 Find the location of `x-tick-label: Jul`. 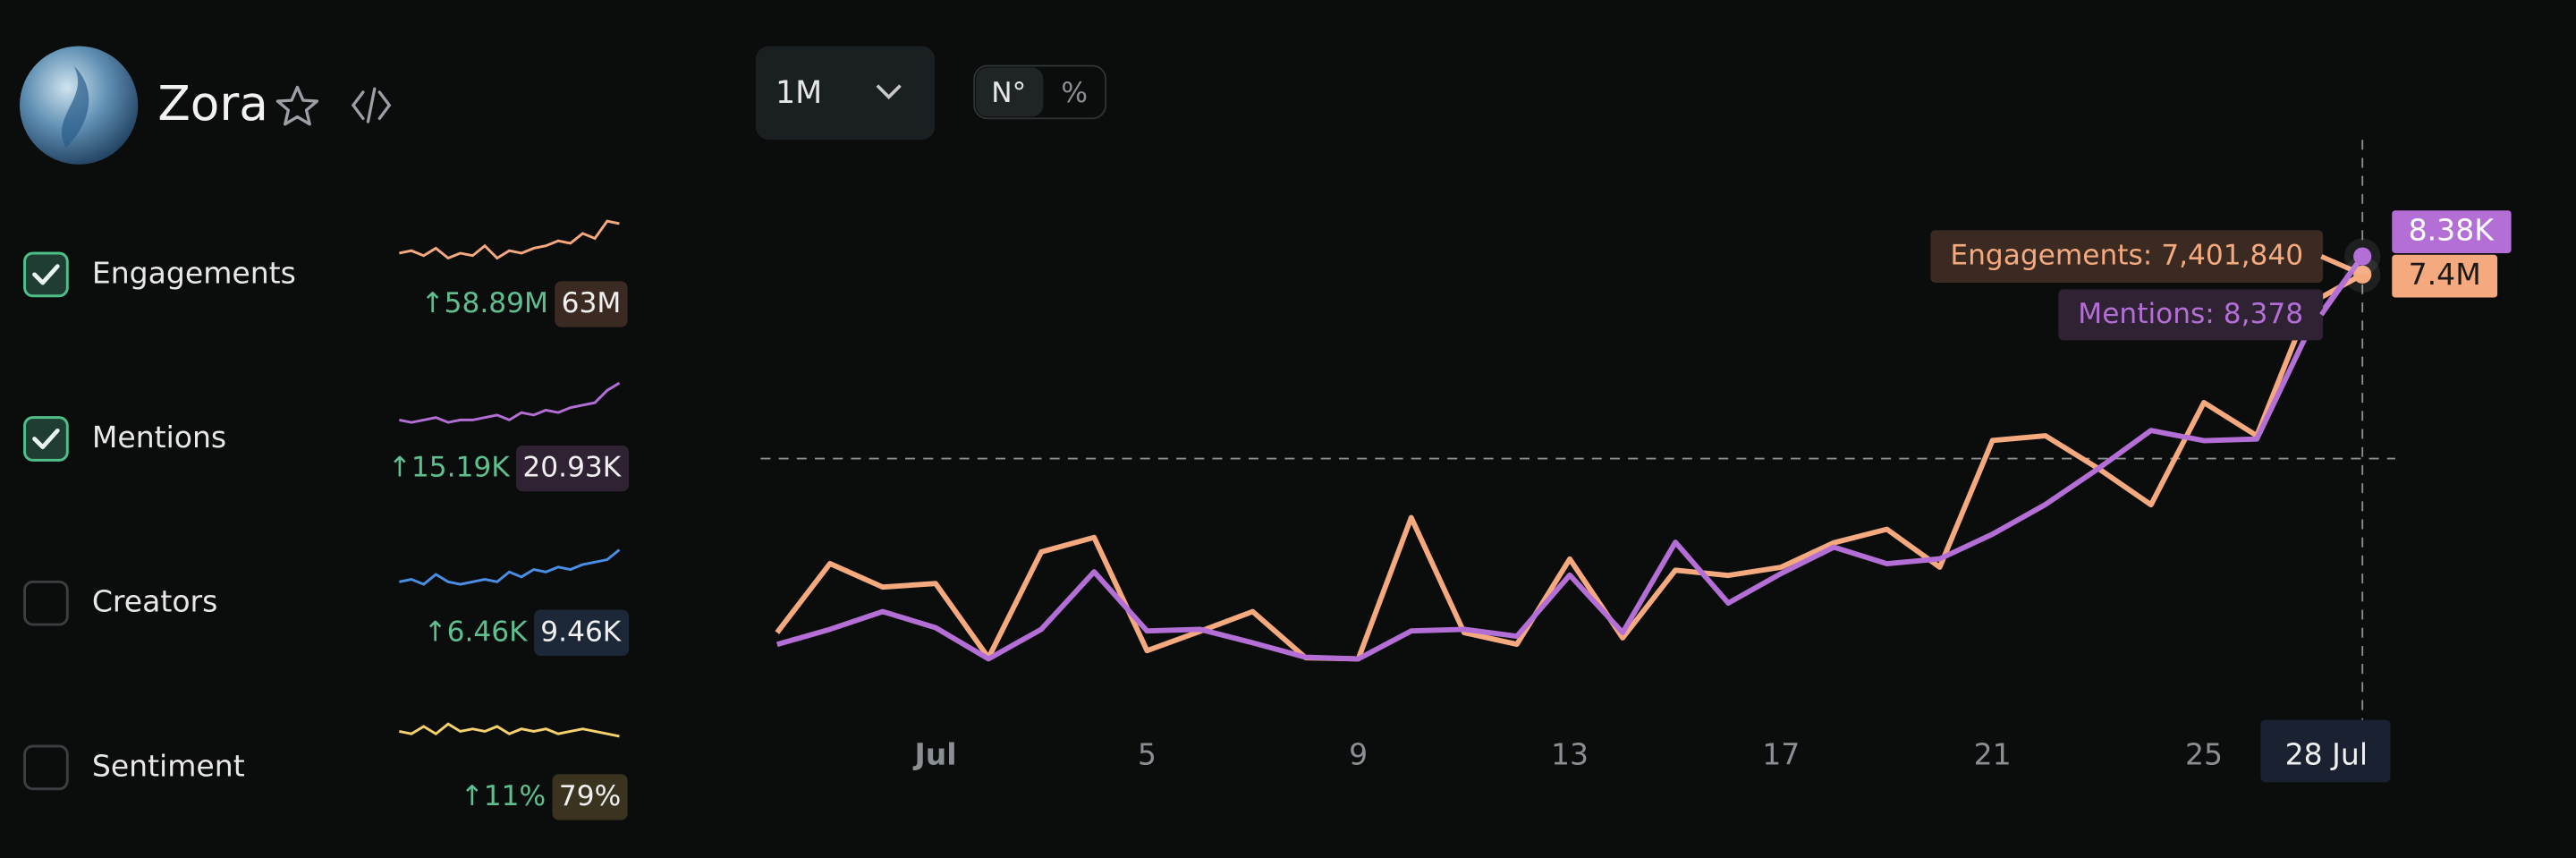

x-tick-label: Jul is located at coordinates (934, 754).